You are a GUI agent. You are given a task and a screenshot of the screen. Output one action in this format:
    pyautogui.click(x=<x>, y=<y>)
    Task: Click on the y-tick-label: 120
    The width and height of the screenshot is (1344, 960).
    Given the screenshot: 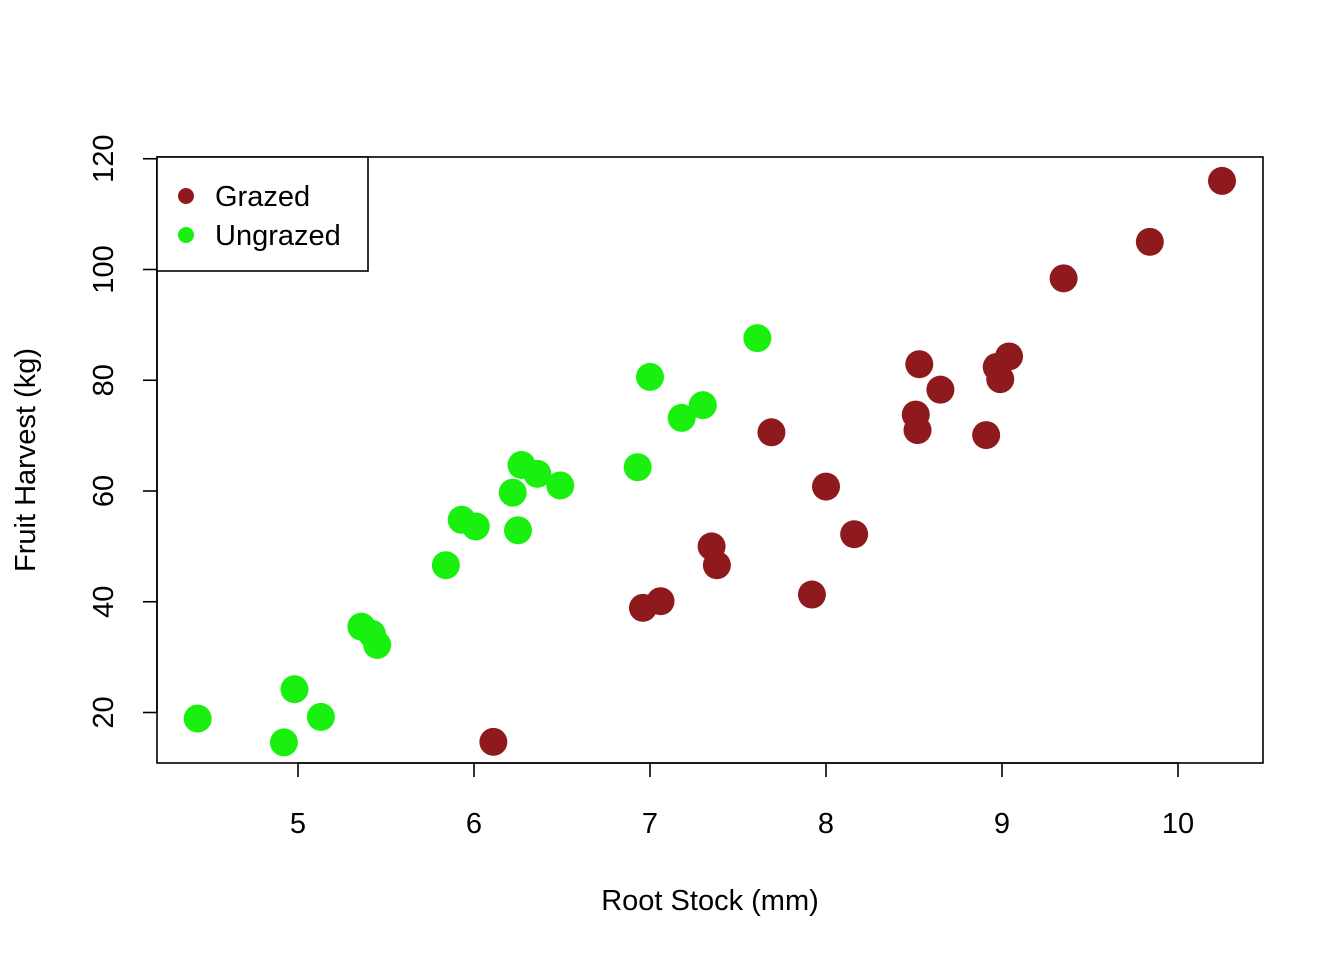 What is the action you would take?
    pyautogui.click(x=104, y=159)
    